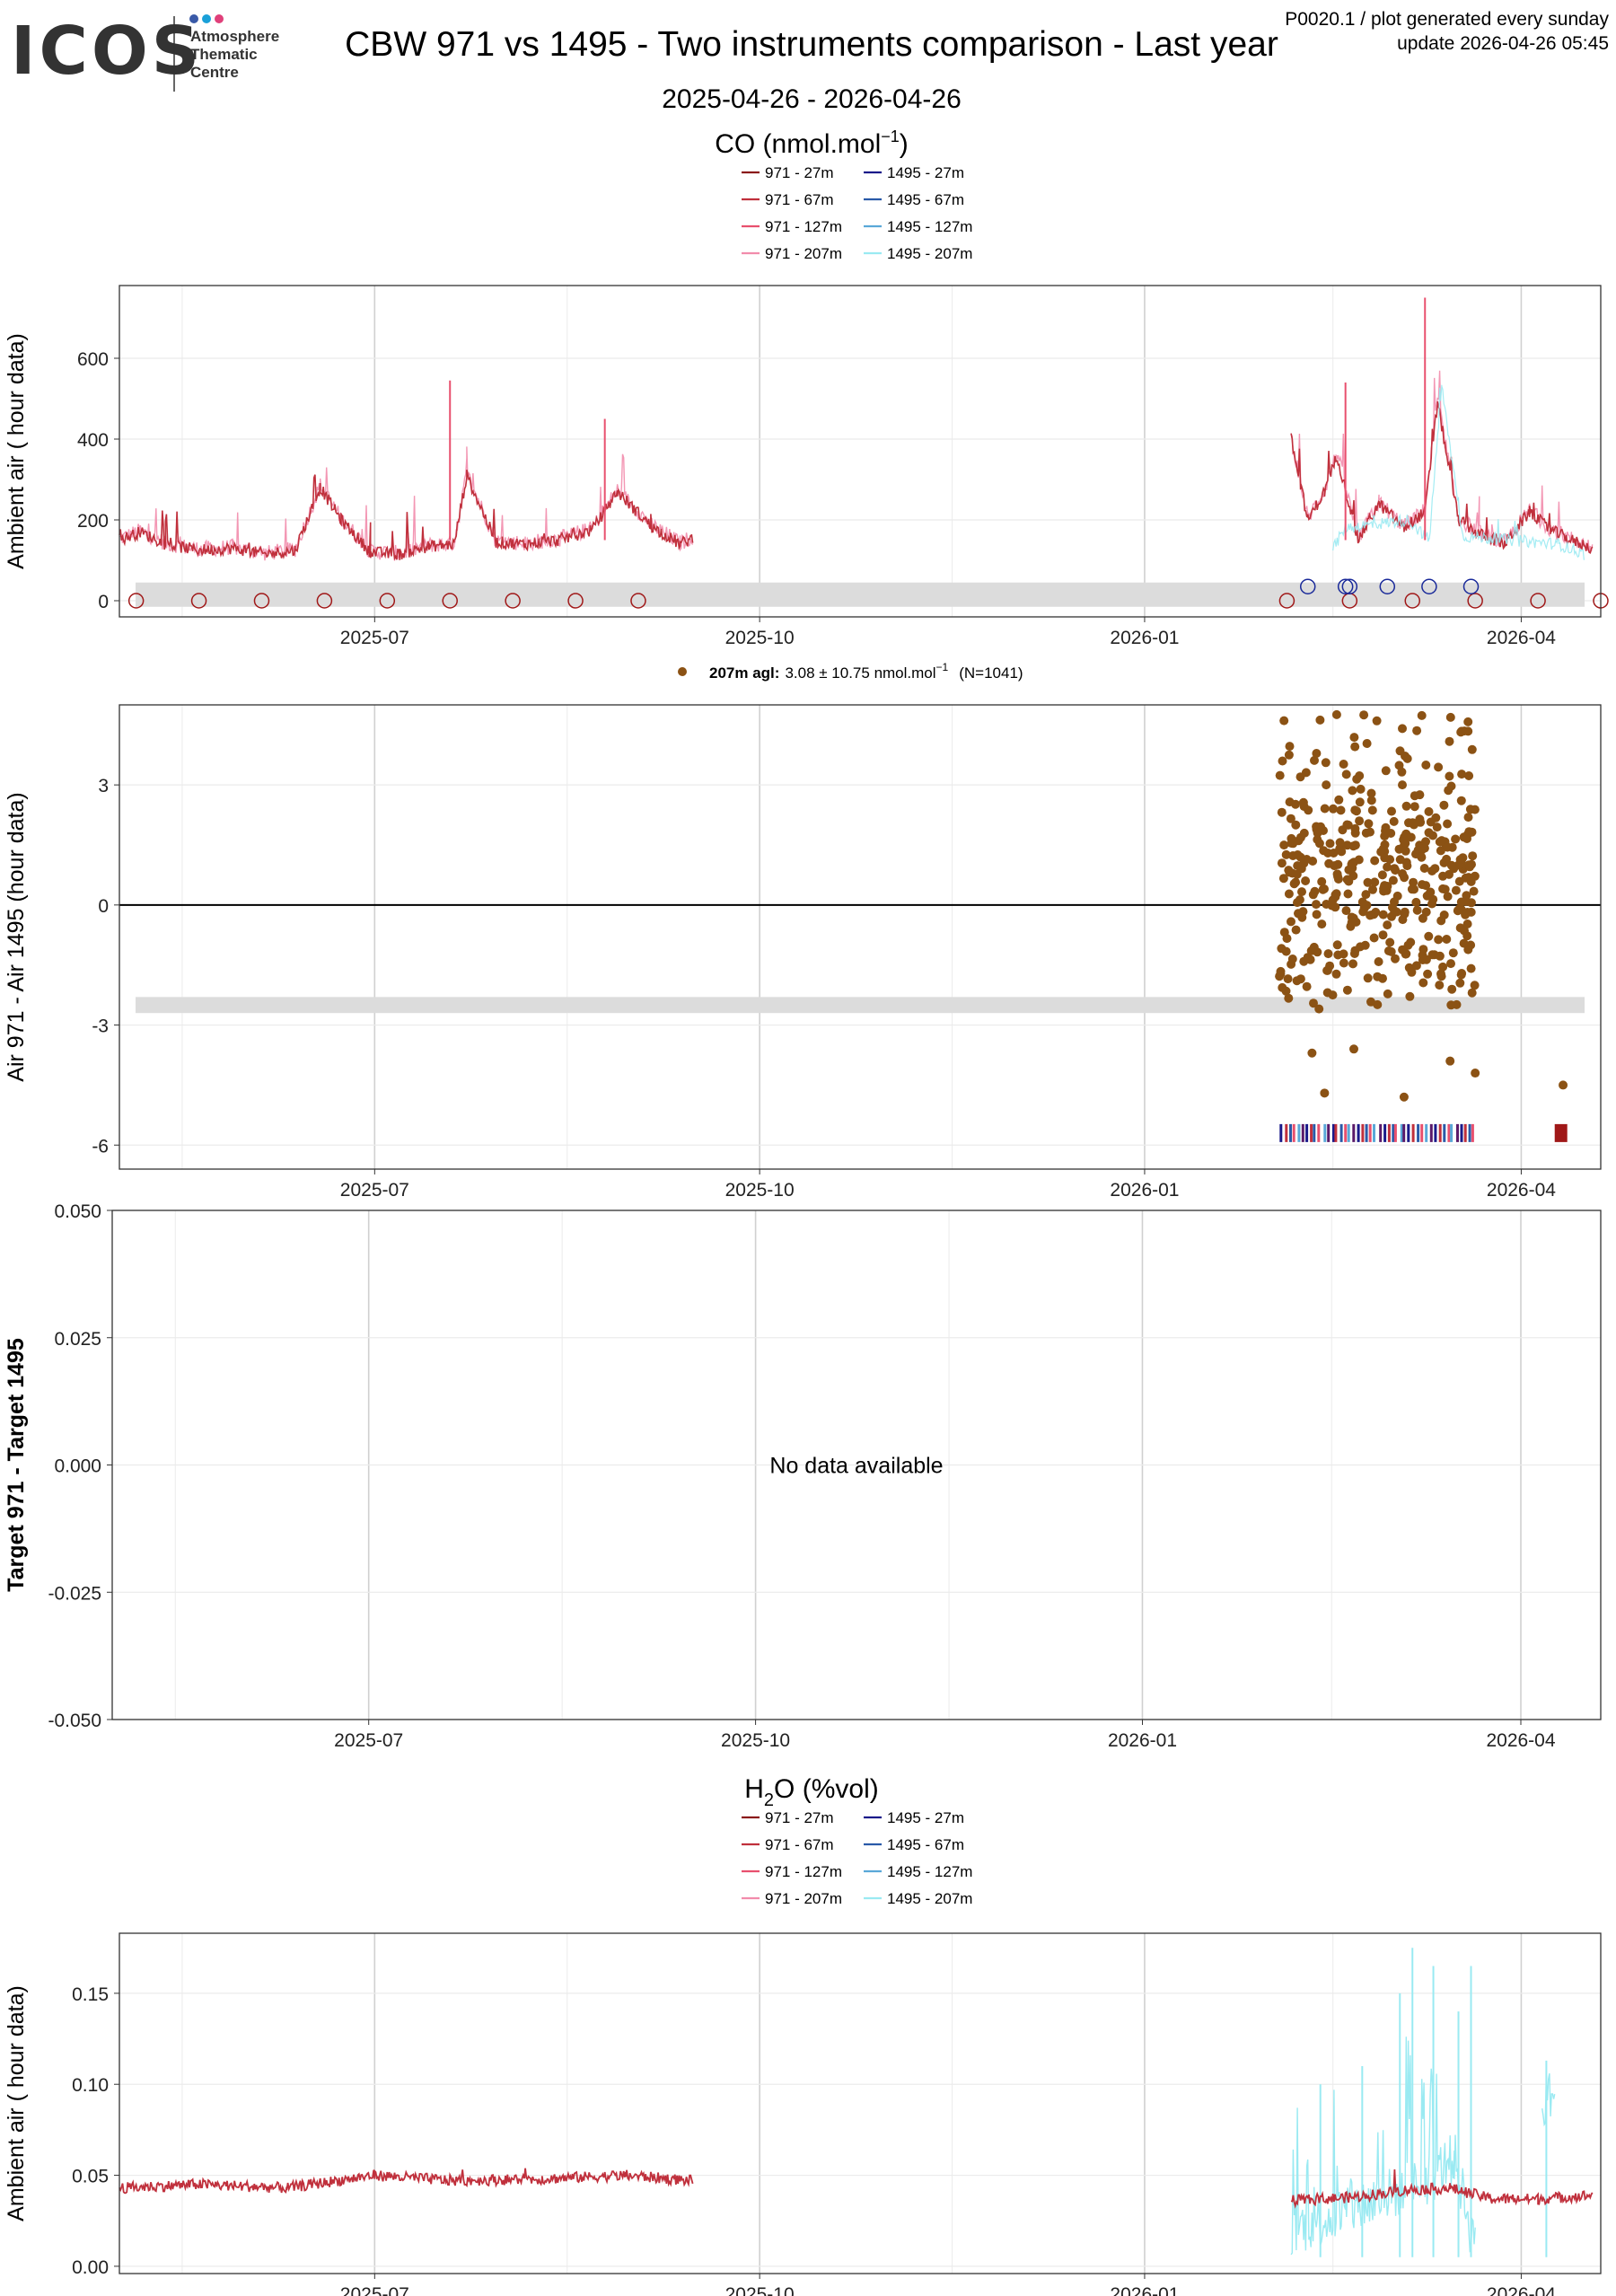 The image size is (1616, 2296). Describe the element at coordinates (91, 2177) in the screenshot. I see `y-tick-label: 0.05` at that location.